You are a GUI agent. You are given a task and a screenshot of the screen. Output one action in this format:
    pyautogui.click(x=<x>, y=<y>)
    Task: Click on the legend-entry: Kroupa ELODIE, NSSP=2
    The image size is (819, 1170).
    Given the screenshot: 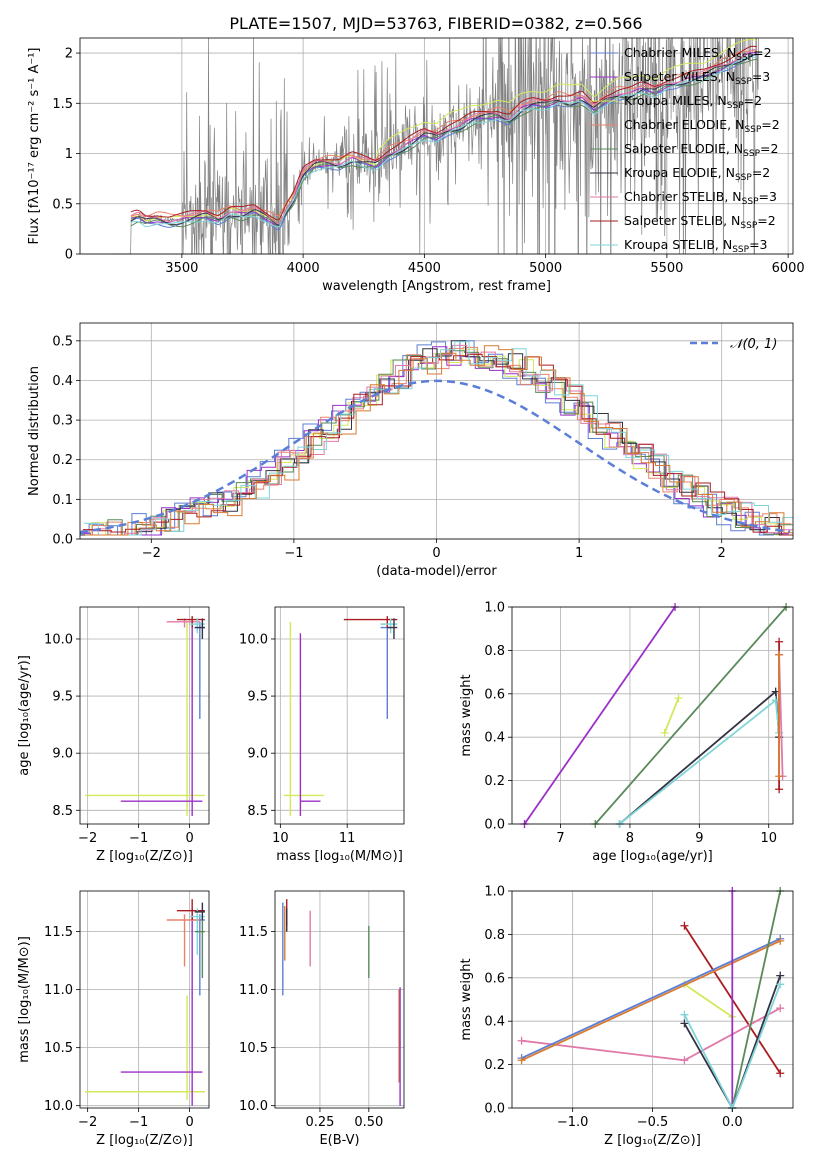 What is the action you would take?
    pyautogui.click(x=697, y=174)
    